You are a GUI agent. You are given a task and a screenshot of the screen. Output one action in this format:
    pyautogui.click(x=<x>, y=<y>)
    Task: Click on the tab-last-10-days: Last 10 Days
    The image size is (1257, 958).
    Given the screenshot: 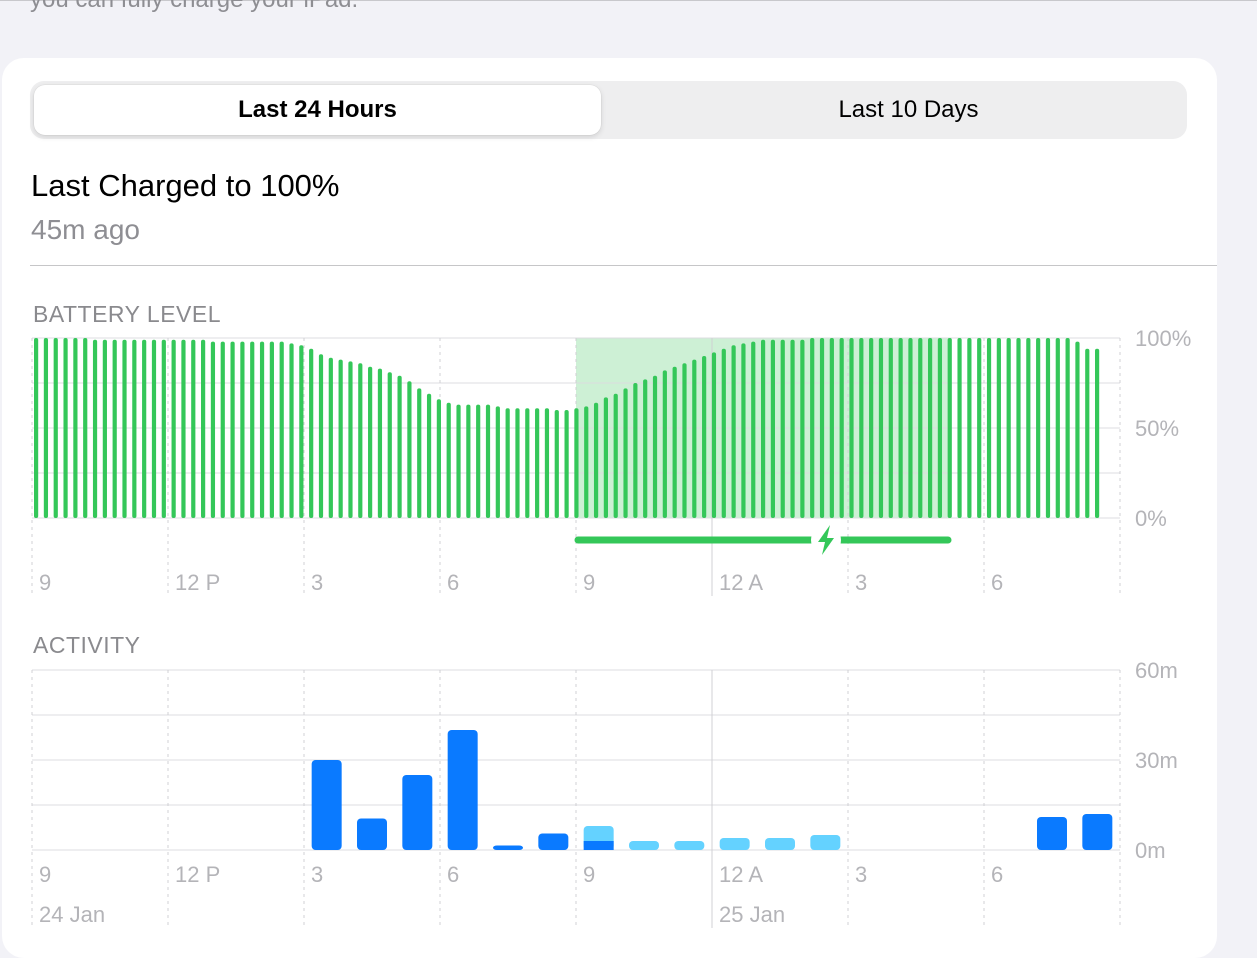 What is the action you would take?
    pyautogui.click(x=908, y=109)
    